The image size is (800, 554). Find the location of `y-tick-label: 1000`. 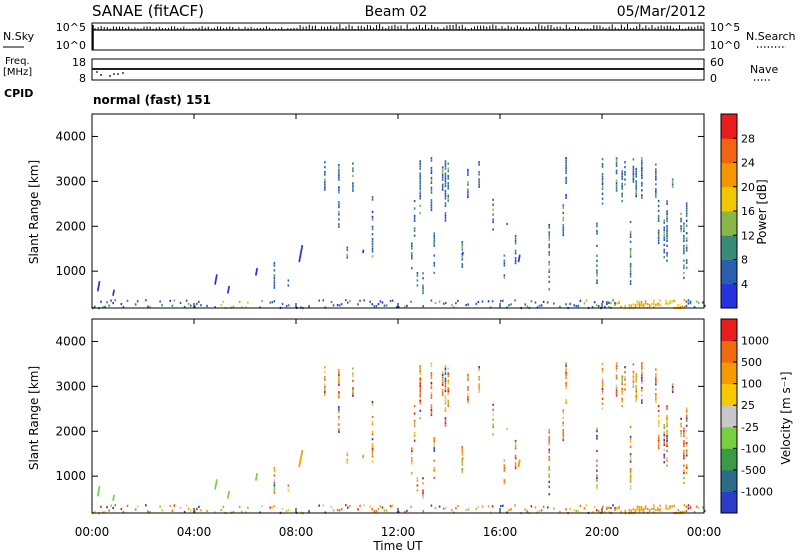

y-tick-label: 1000 is located at coordinates (70, 271).